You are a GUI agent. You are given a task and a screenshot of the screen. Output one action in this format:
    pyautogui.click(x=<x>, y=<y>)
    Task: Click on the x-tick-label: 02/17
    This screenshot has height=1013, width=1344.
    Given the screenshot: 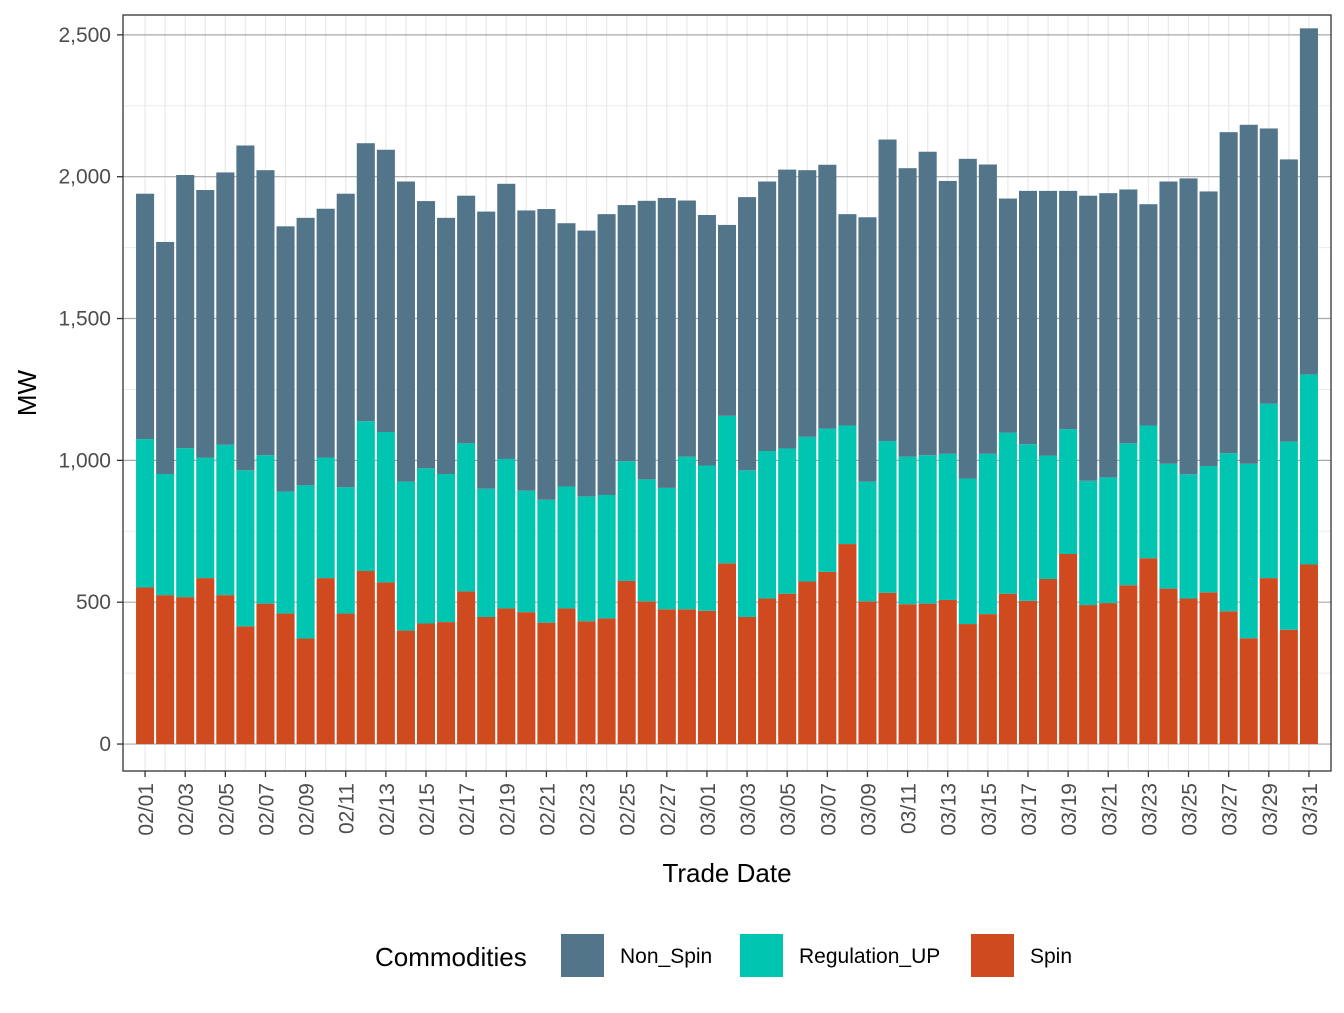 What is the action you would take?
    pyautogui.click(x=467, y=809)
    